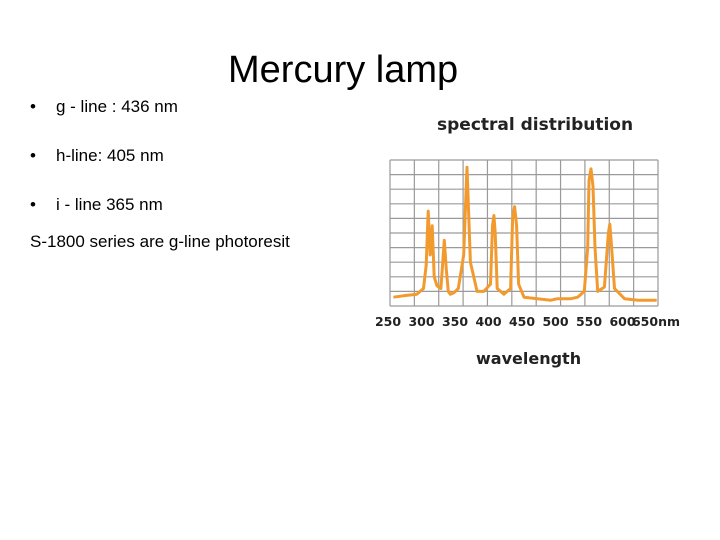 Image resolution: width=720 pixels, height=540 pixels. I want to click on bullet-text: g - line : 436 nm, so click(117, 106).